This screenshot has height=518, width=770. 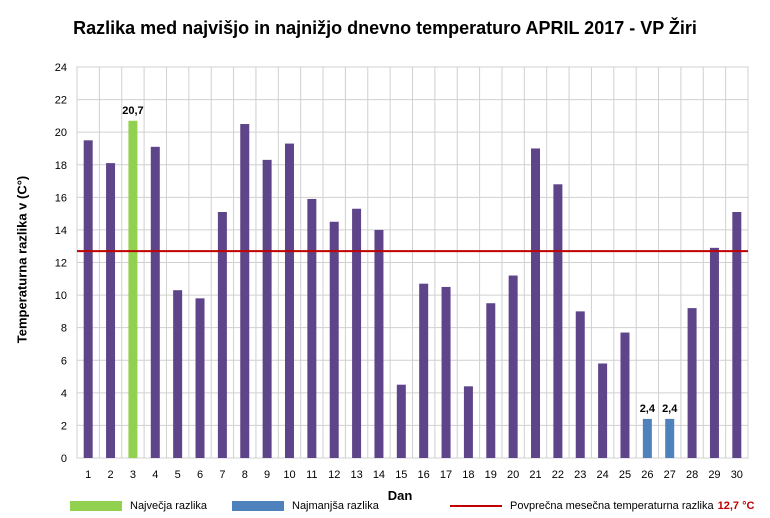 What do you see at coordinates (476, 506) in the screenshot?
I see `legend-mean-swatch` at bounding box center [476, 506].